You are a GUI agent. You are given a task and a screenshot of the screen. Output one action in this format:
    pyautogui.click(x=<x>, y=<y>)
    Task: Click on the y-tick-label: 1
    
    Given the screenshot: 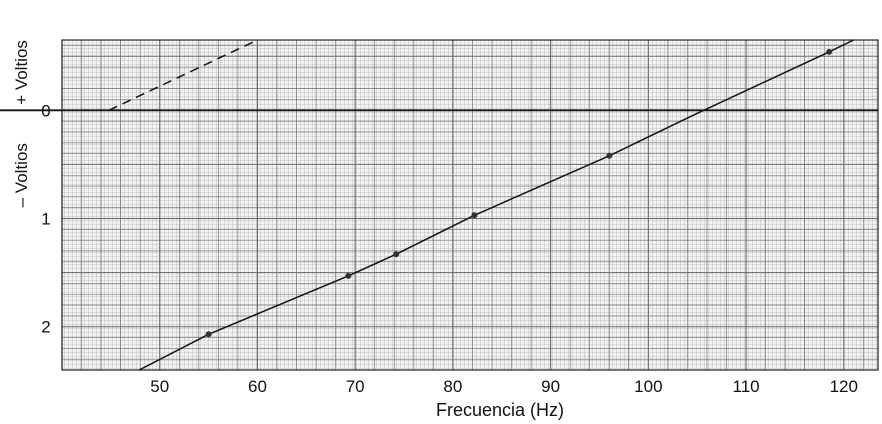 What is the action you would take?
    pyautogui.click(x=45, y=219)
    